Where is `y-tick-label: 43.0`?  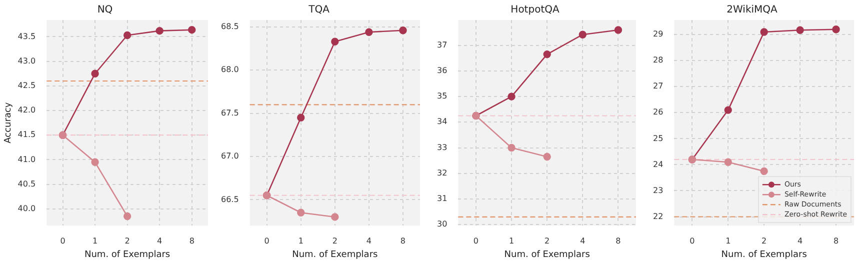
y-tick-label: 43.0 is located at coordinates (27, 61).